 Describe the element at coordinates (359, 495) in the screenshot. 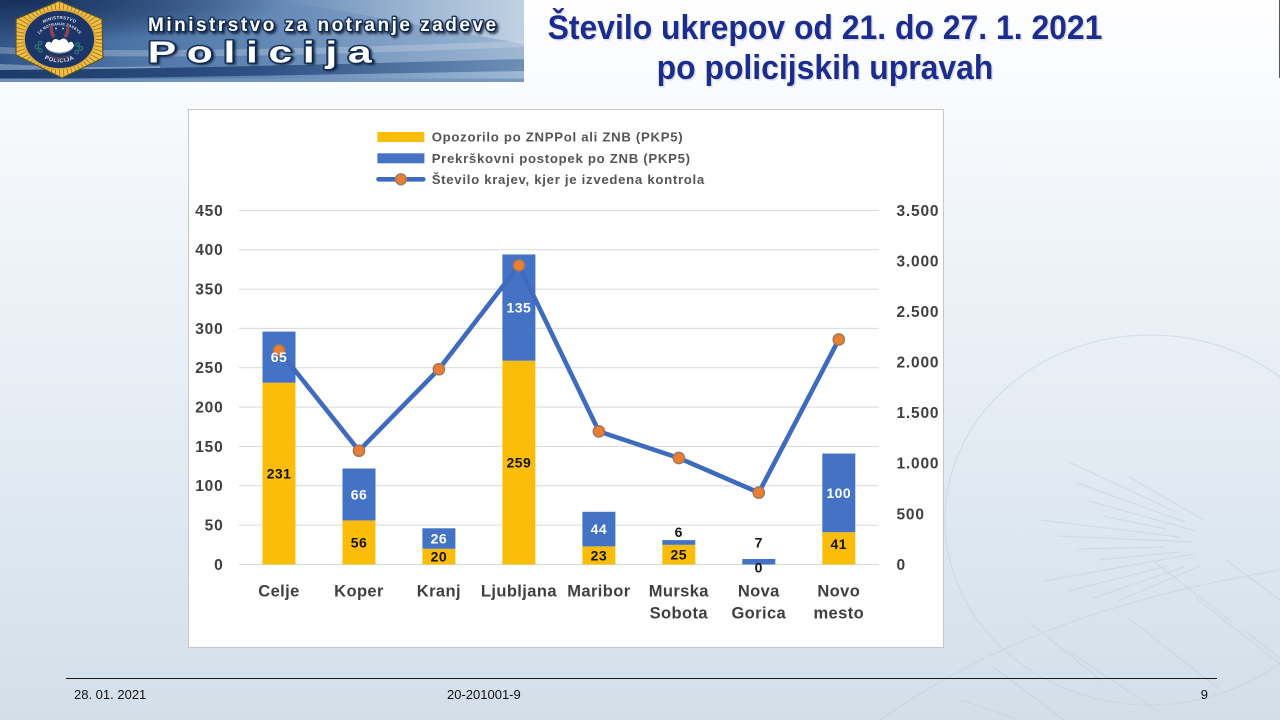

I see `svg-text: 66` at that location.